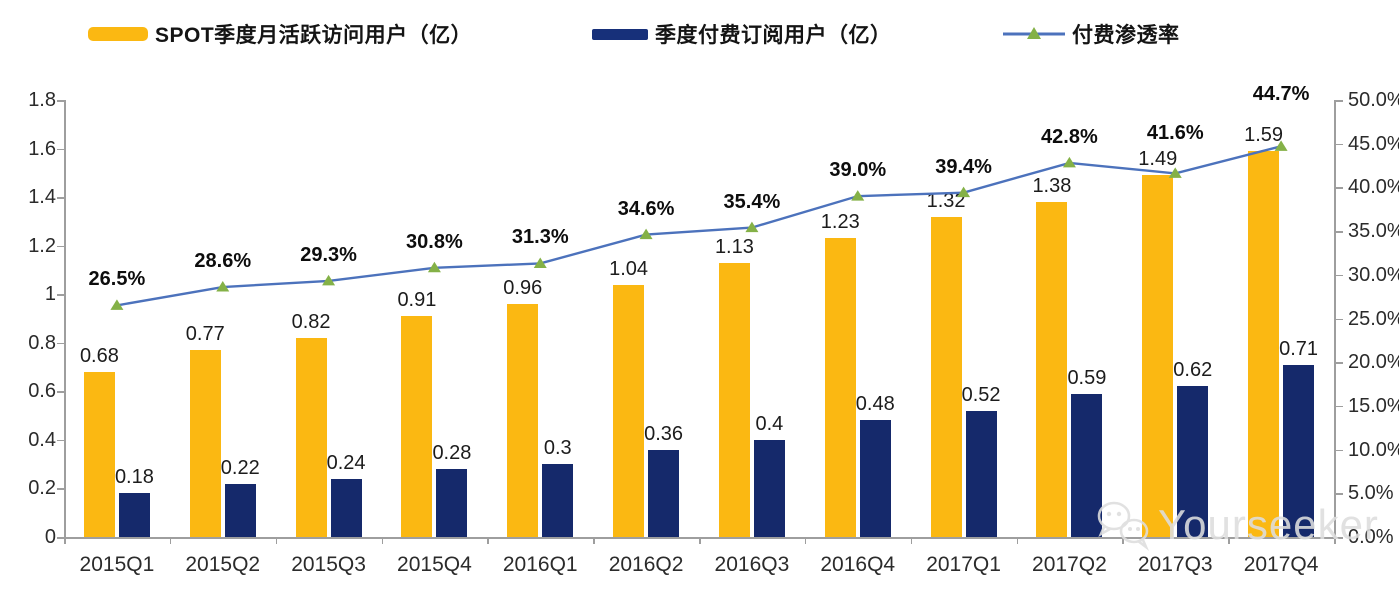 The width and height of the screenshot is (1399, 596). What do you see at coordinates (773, 35) in the screenshot?
I see `legend-label-paid: 季度付费订阅用户（亿）` at bounding box center [773, 35].